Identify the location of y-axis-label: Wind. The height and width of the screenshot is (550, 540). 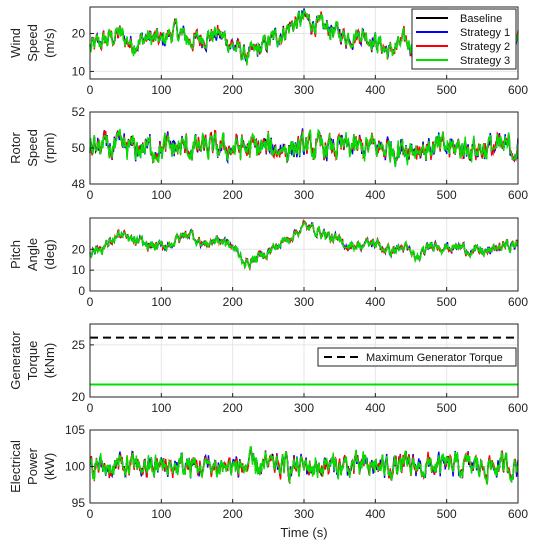
(15, 43).